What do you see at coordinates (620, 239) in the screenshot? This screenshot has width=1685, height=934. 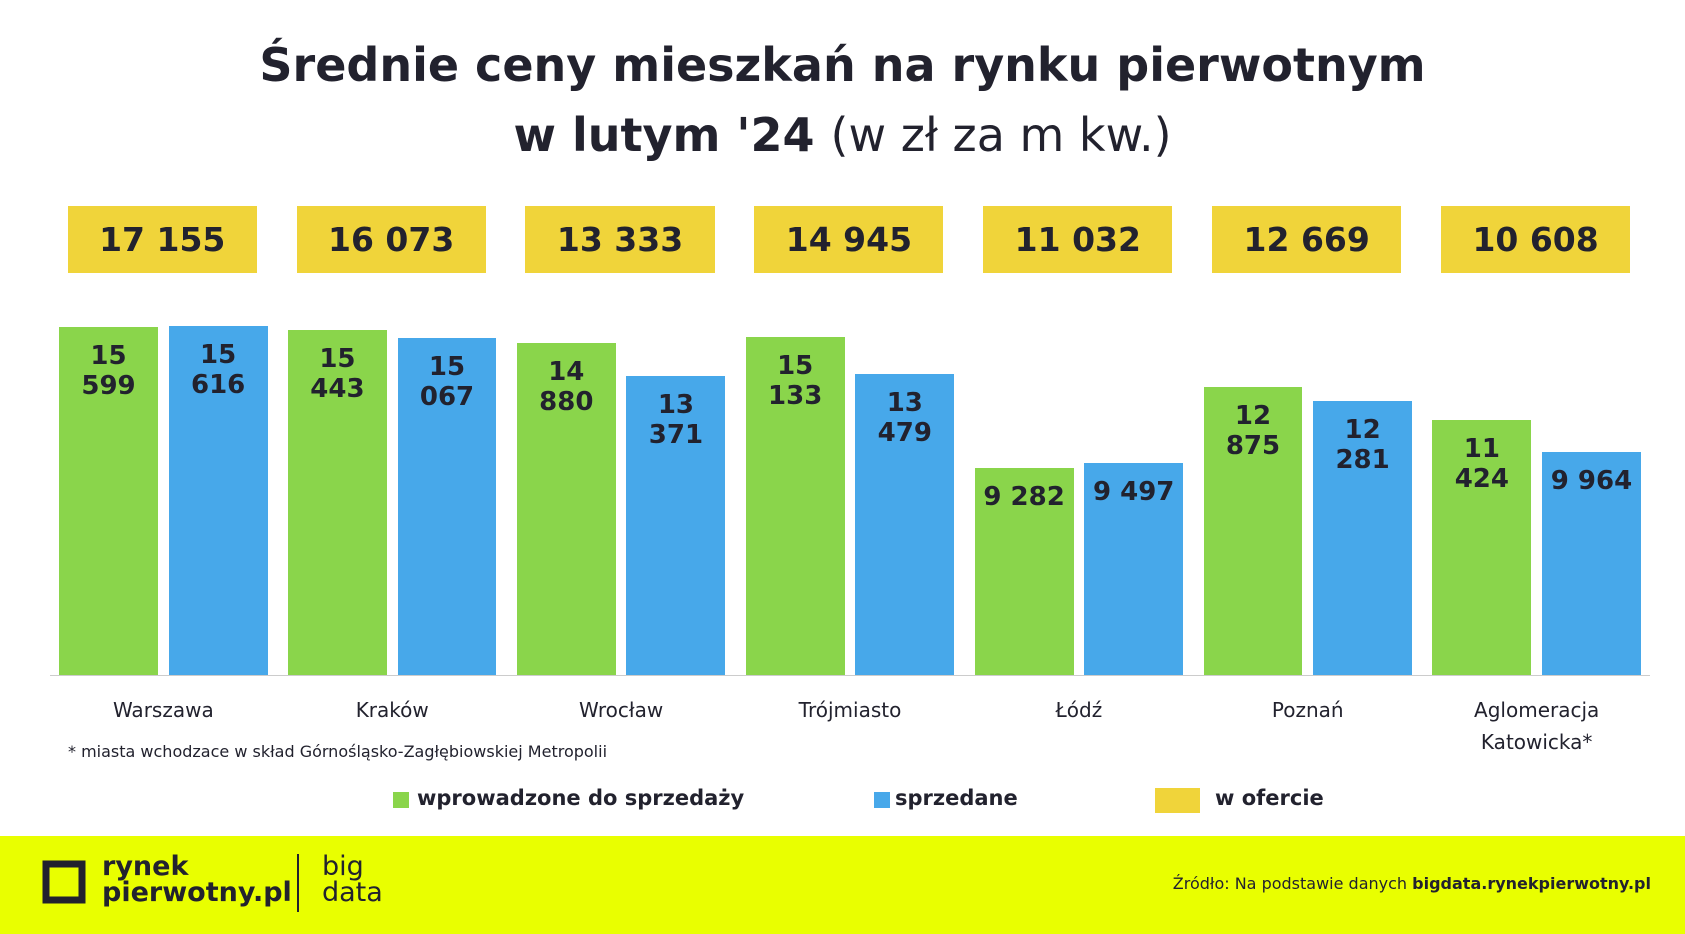 I see `offer-box: 13 333` at bounding box center [620, 239].